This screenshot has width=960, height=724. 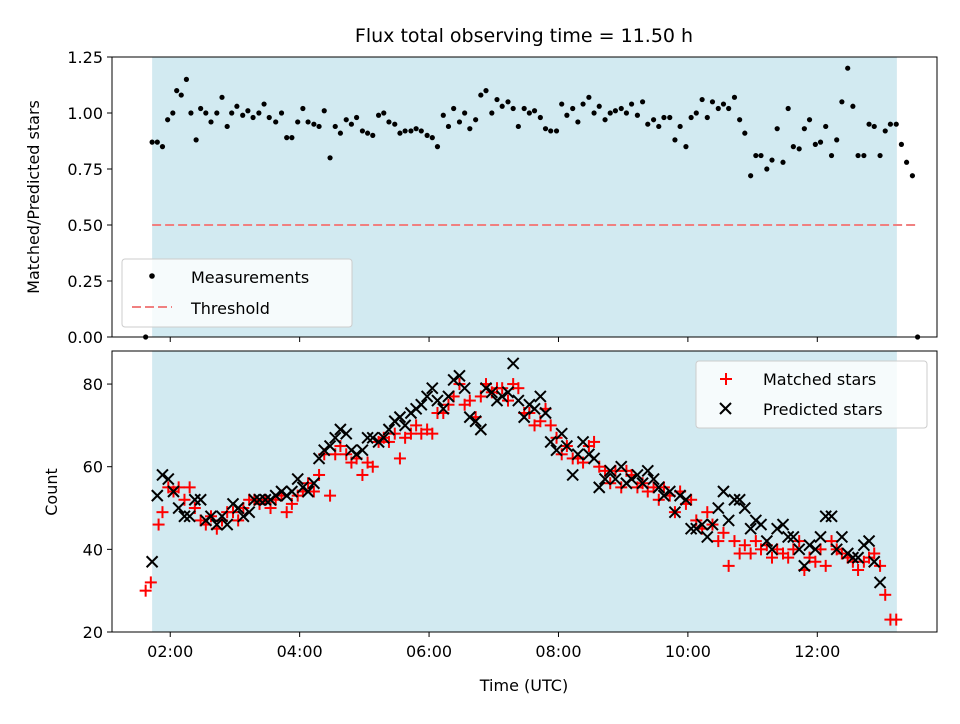 What do you see at coordinates (93, 632) in the screenshot?
I see `bottom-y-tick-label: 20` at bounding box center [93, 632].